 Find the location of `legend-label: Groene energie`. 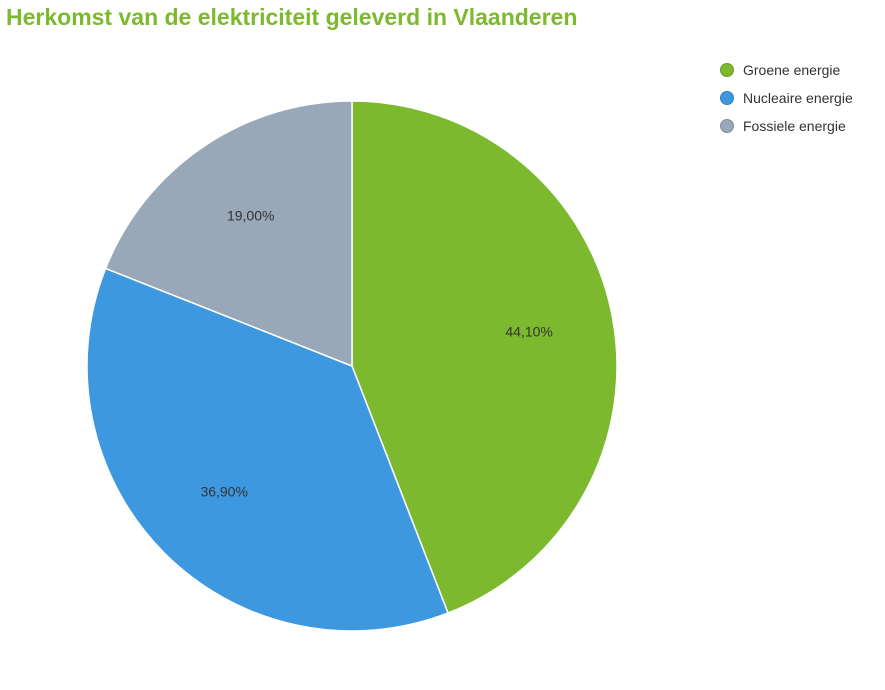

legend-label: Groene energie is located at coordinates (792, 70).